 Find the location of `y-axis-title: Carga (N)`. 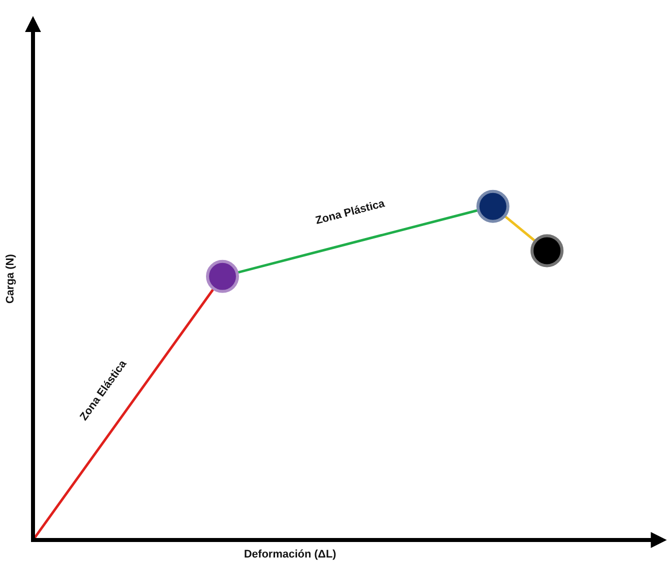

y-axis-title: Carga (N) is located at coordinates (10, 279).